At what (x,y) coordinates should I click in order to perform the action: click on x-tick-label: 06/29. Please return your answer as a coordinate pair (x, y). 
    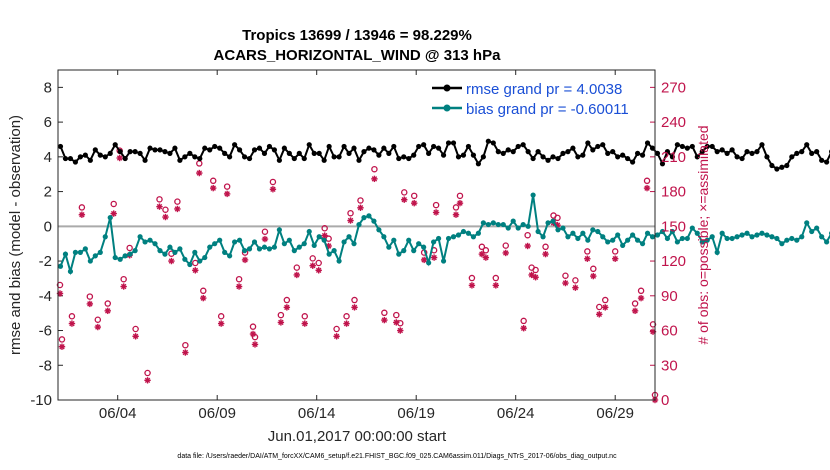
    Looking at the image, I should click on (615, 413).